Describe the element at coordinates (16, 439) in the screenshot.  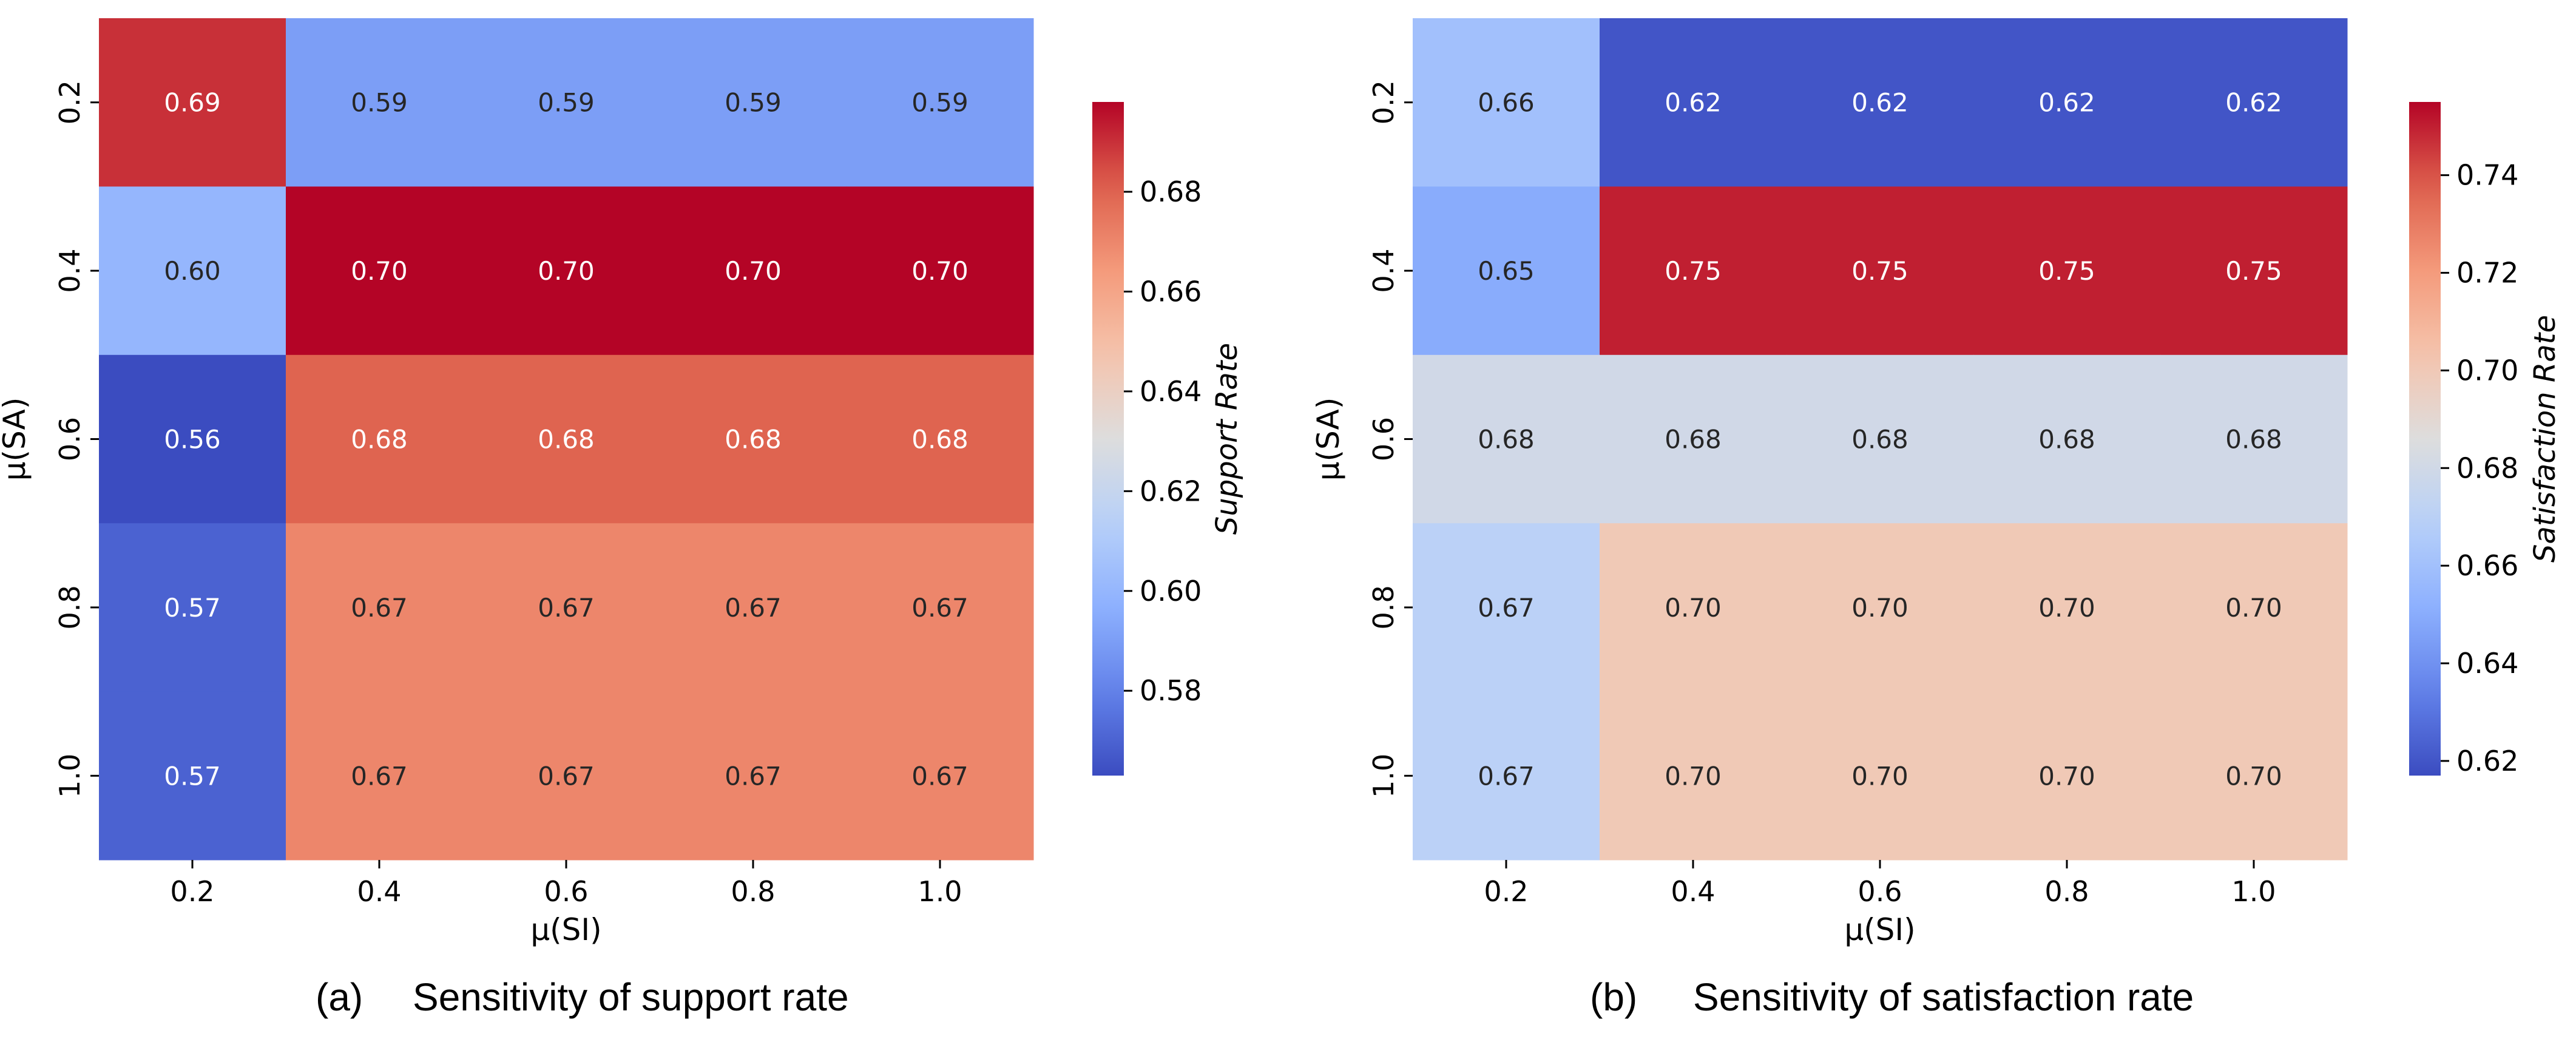
I see `y-axis-title: μ(SA)` at that location.